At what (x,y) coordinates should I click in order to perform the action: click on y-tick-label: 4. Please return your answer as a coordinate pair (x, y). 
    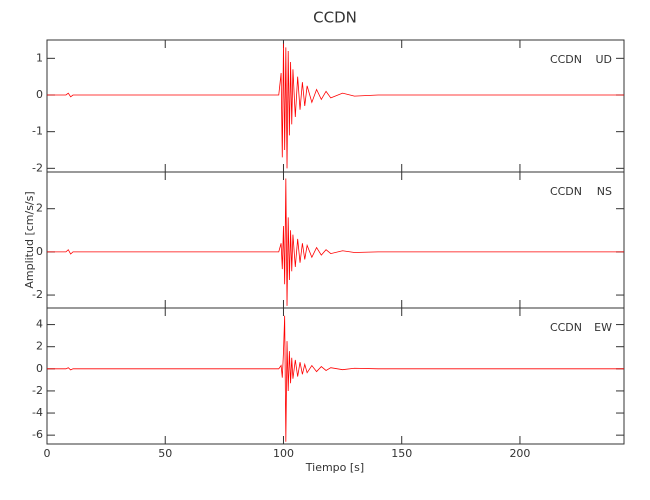
    Looking at the image, I should click on (39, 324).